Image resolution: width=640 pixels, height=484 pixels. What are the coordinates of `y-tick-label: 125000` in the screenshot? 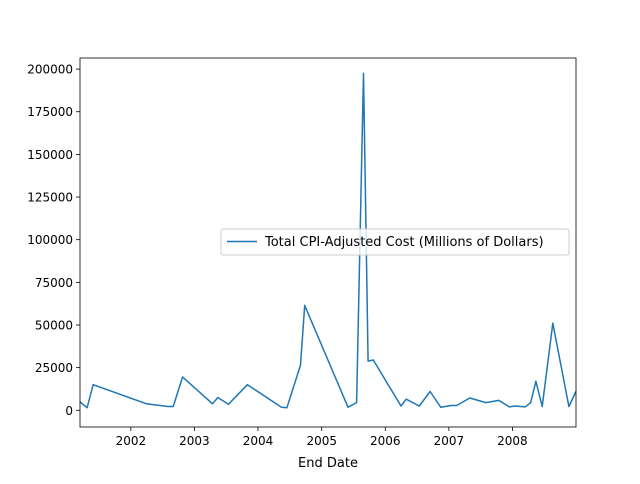 It's located at (50, 198).